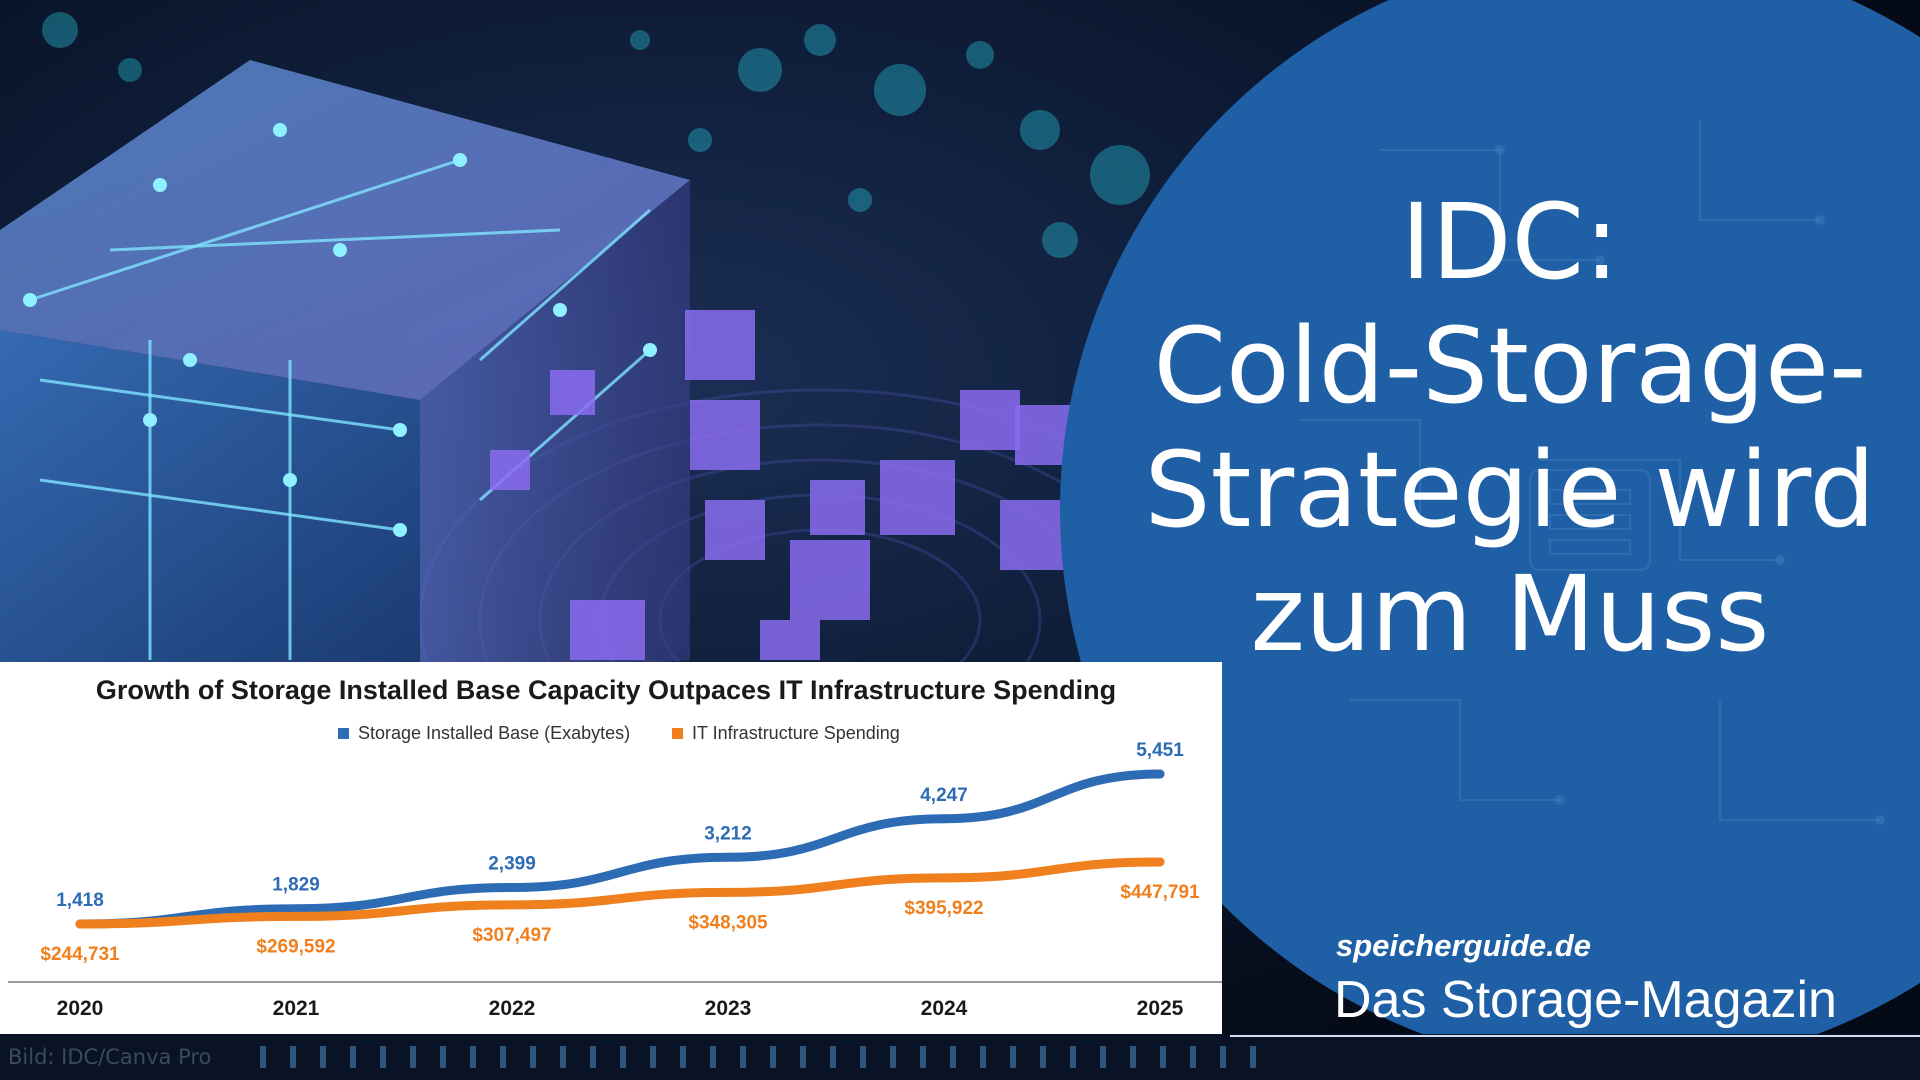  I want to click on data-label-0-3: 3,212, so click(728, 833).